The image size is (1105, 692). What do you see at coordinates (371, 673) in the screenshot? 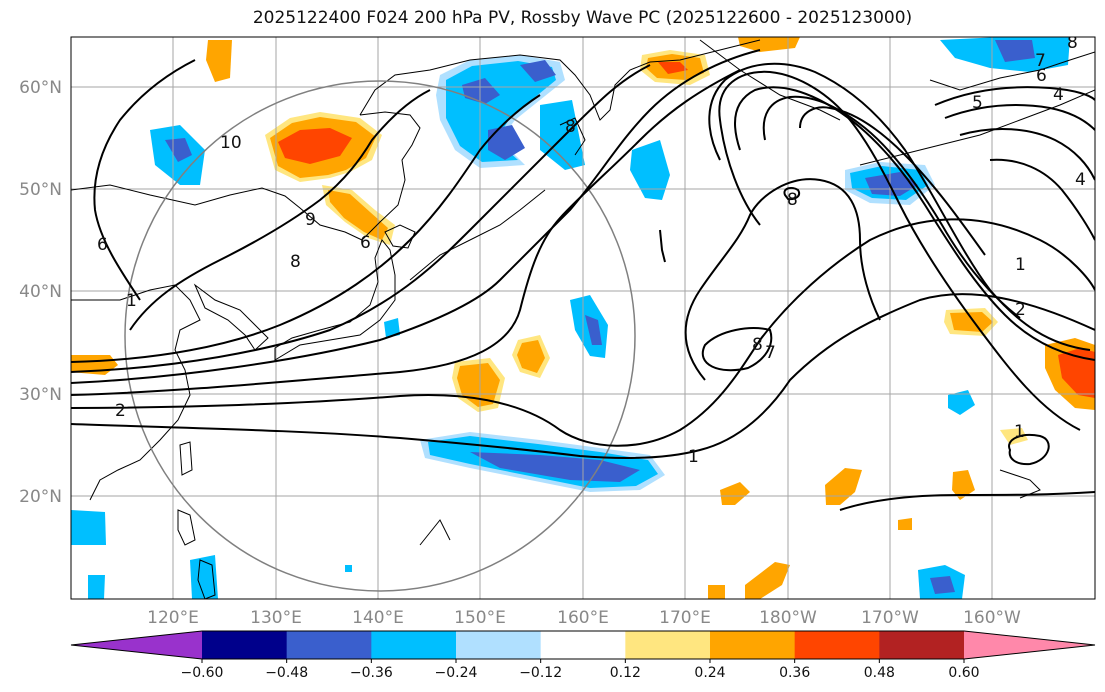
I see `colorbar-label: −0.36` at bounding box center [371, 673].